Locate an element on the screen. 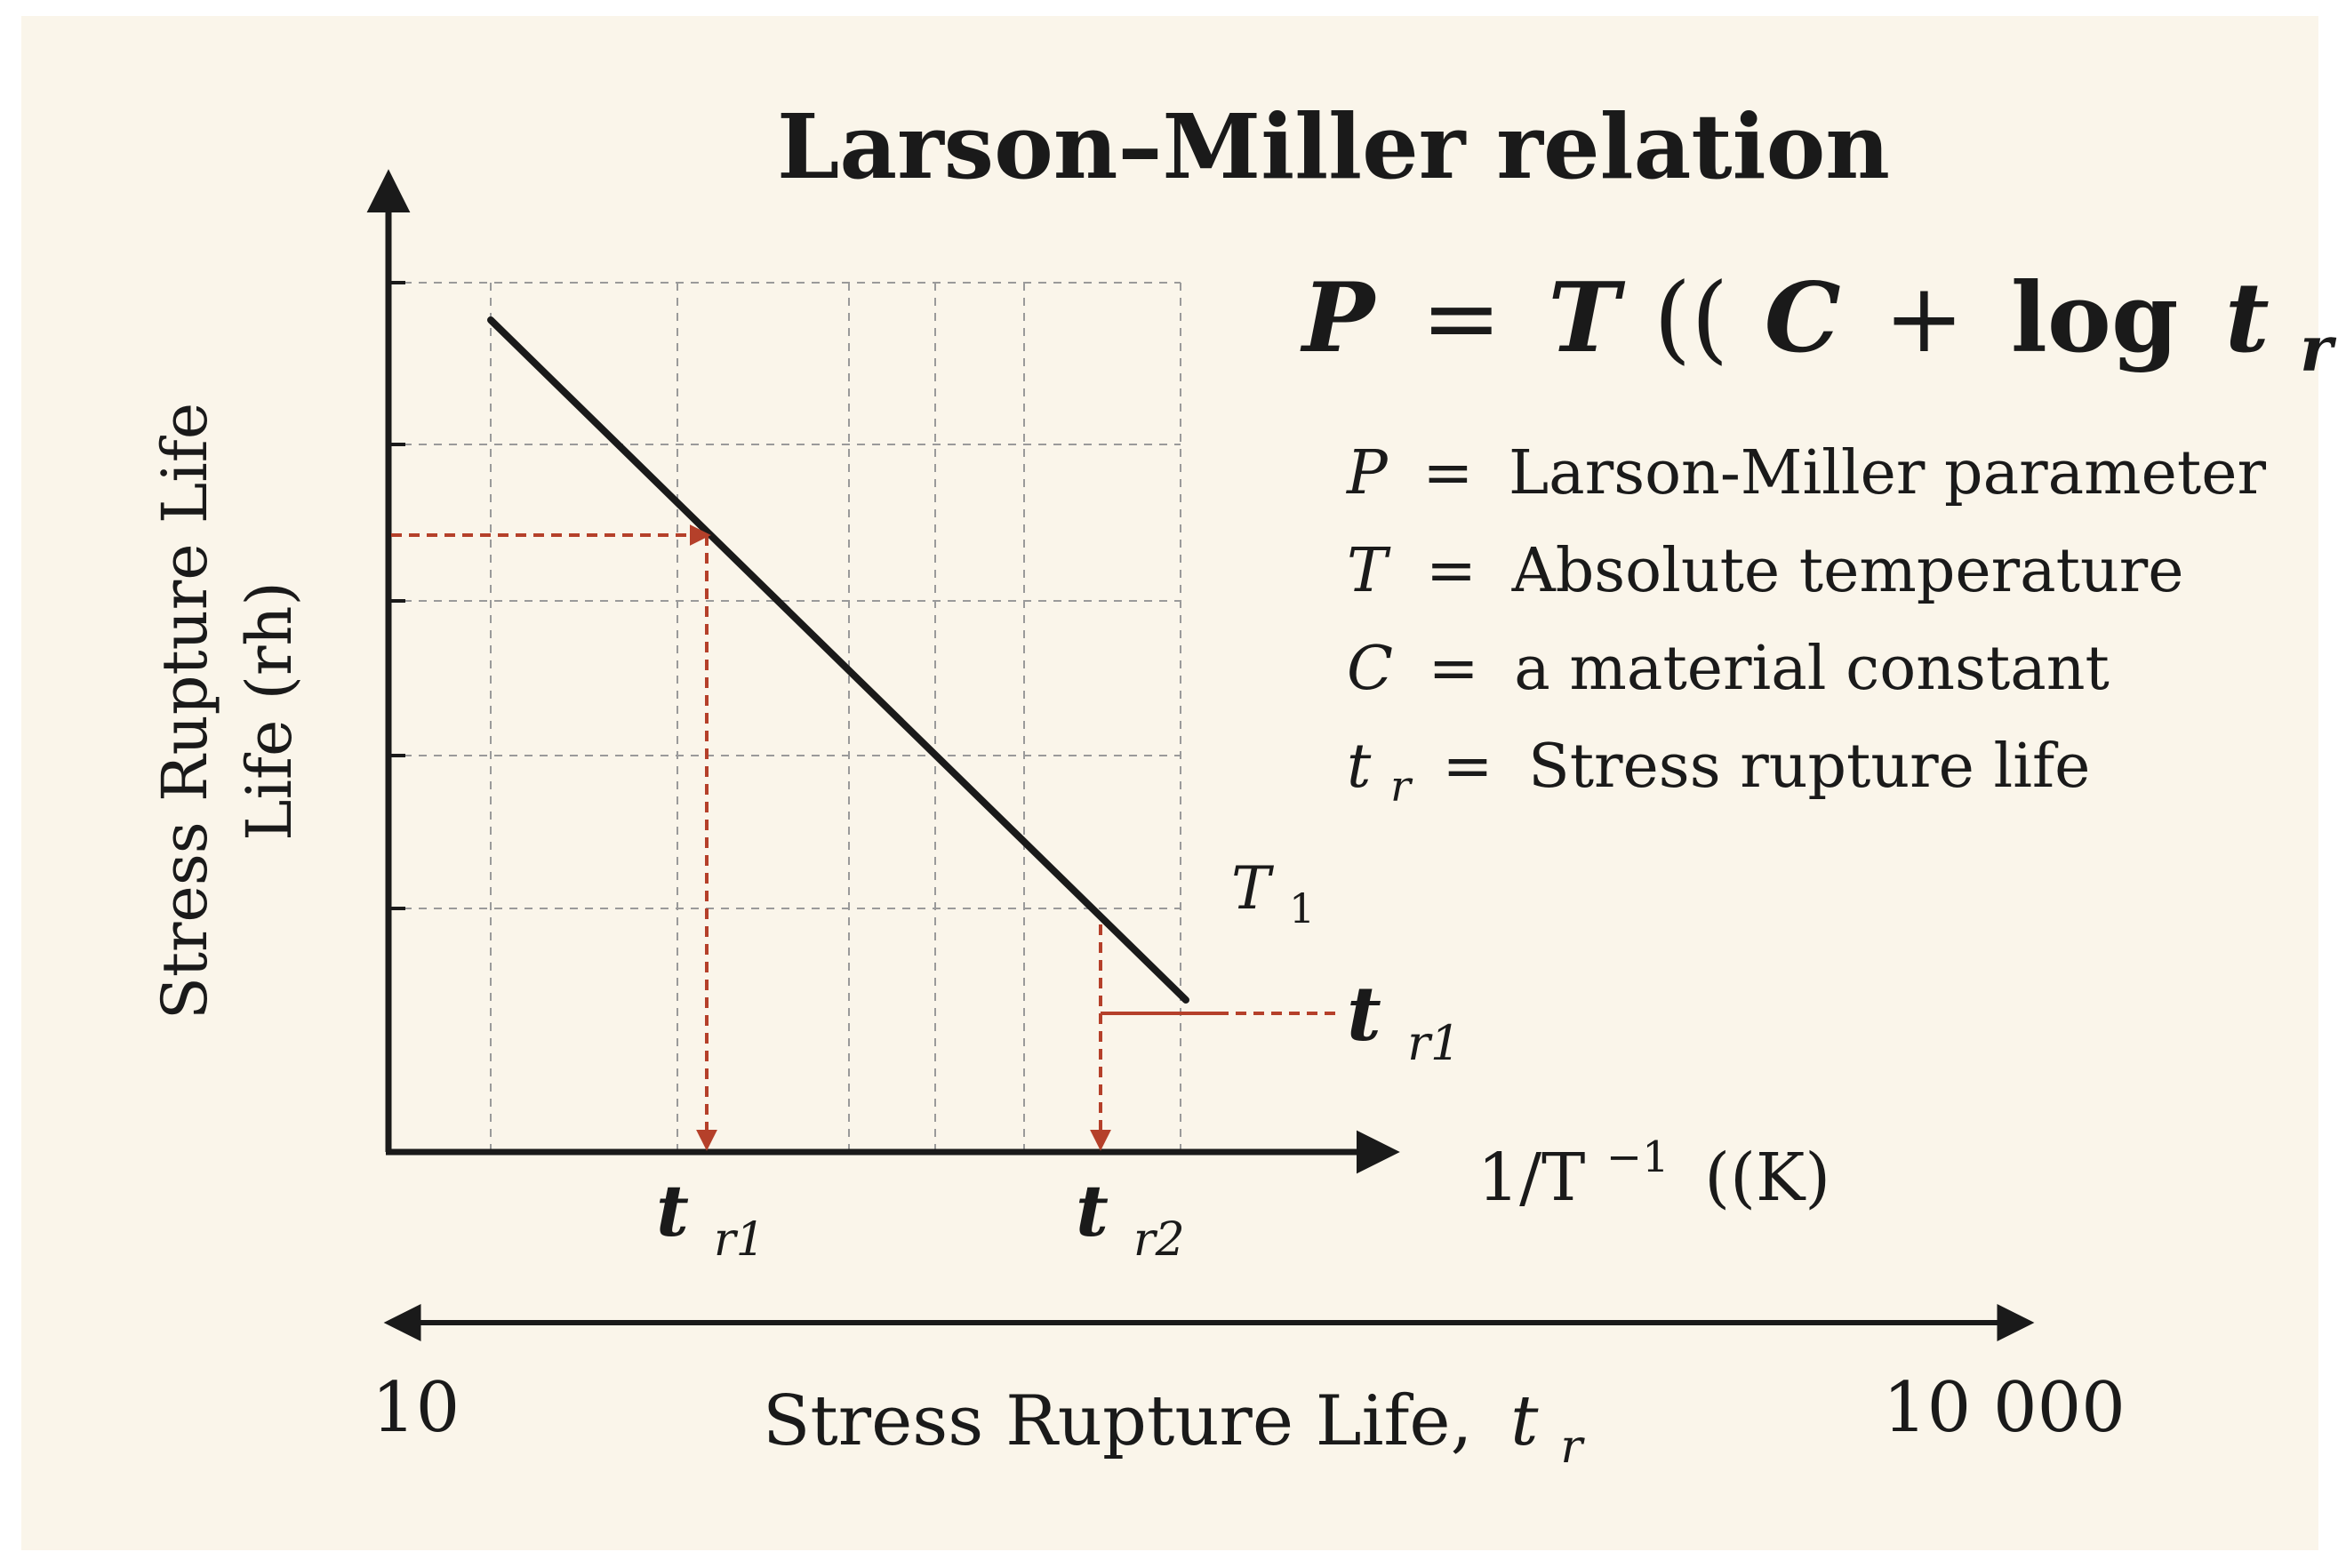 Image resolution: width=2338 pixels, height=1568 pixels. legend-item: P = Larson-Miller parameter is located at coordinates (1805, 473).